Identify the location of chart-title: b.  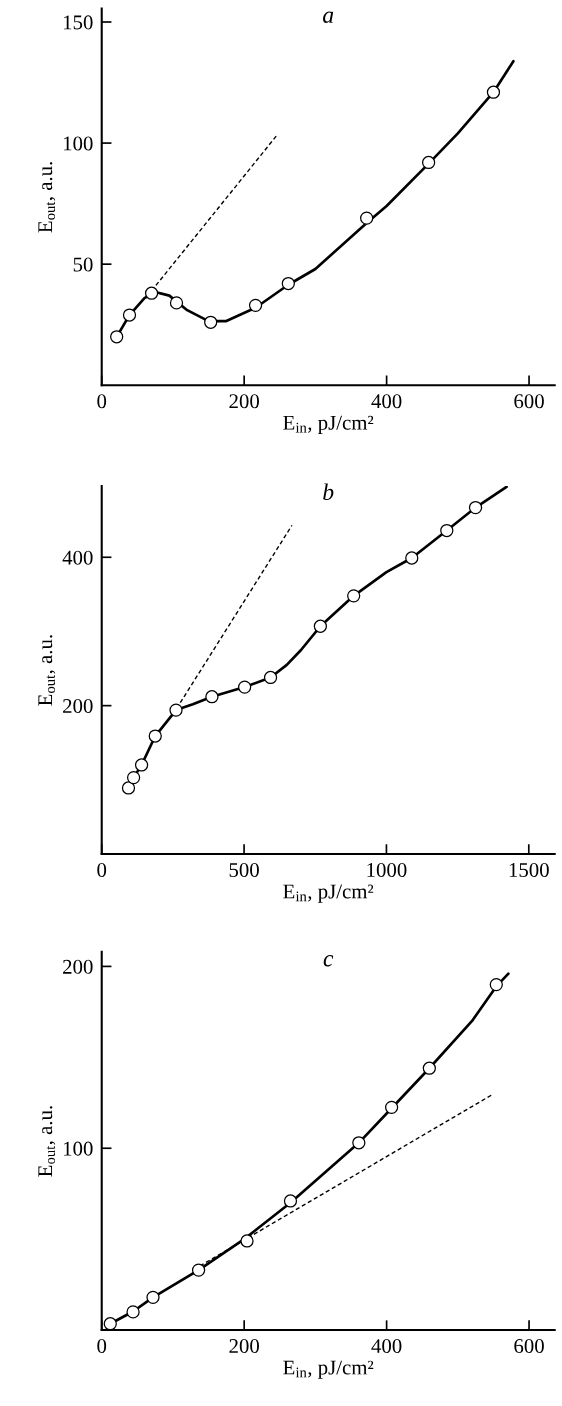
(328, 492).